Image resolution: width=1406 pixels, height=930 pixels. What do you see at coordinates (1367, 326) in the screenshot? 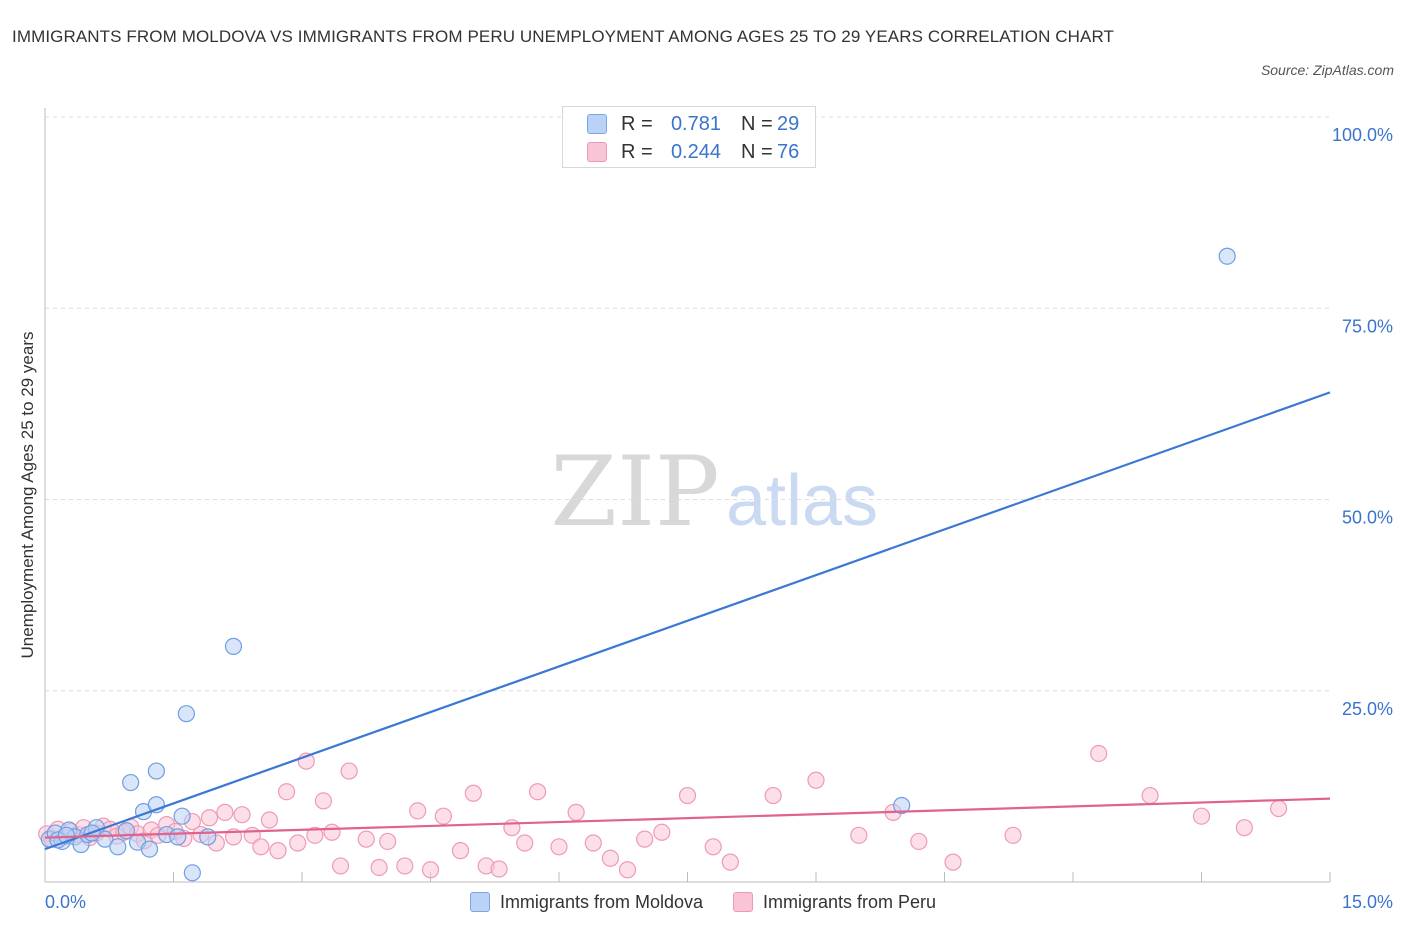
I see `y-tick-label: 75.0%` at bounding box center [1367, 326].